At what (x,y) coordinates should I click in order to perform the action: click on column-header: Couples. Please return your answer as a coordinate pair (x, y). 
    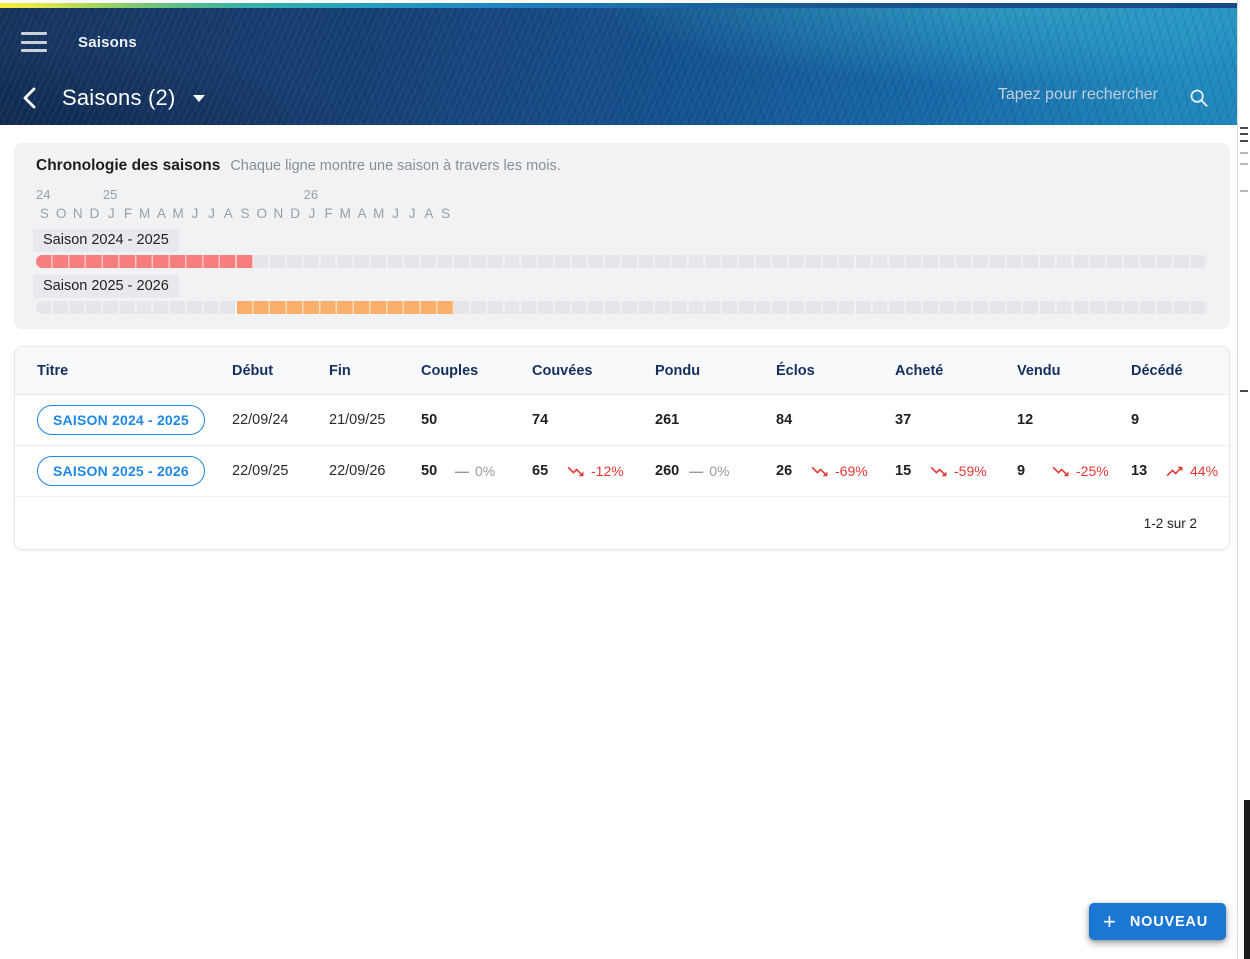
    Looking at the image, I should click on (450, 370).